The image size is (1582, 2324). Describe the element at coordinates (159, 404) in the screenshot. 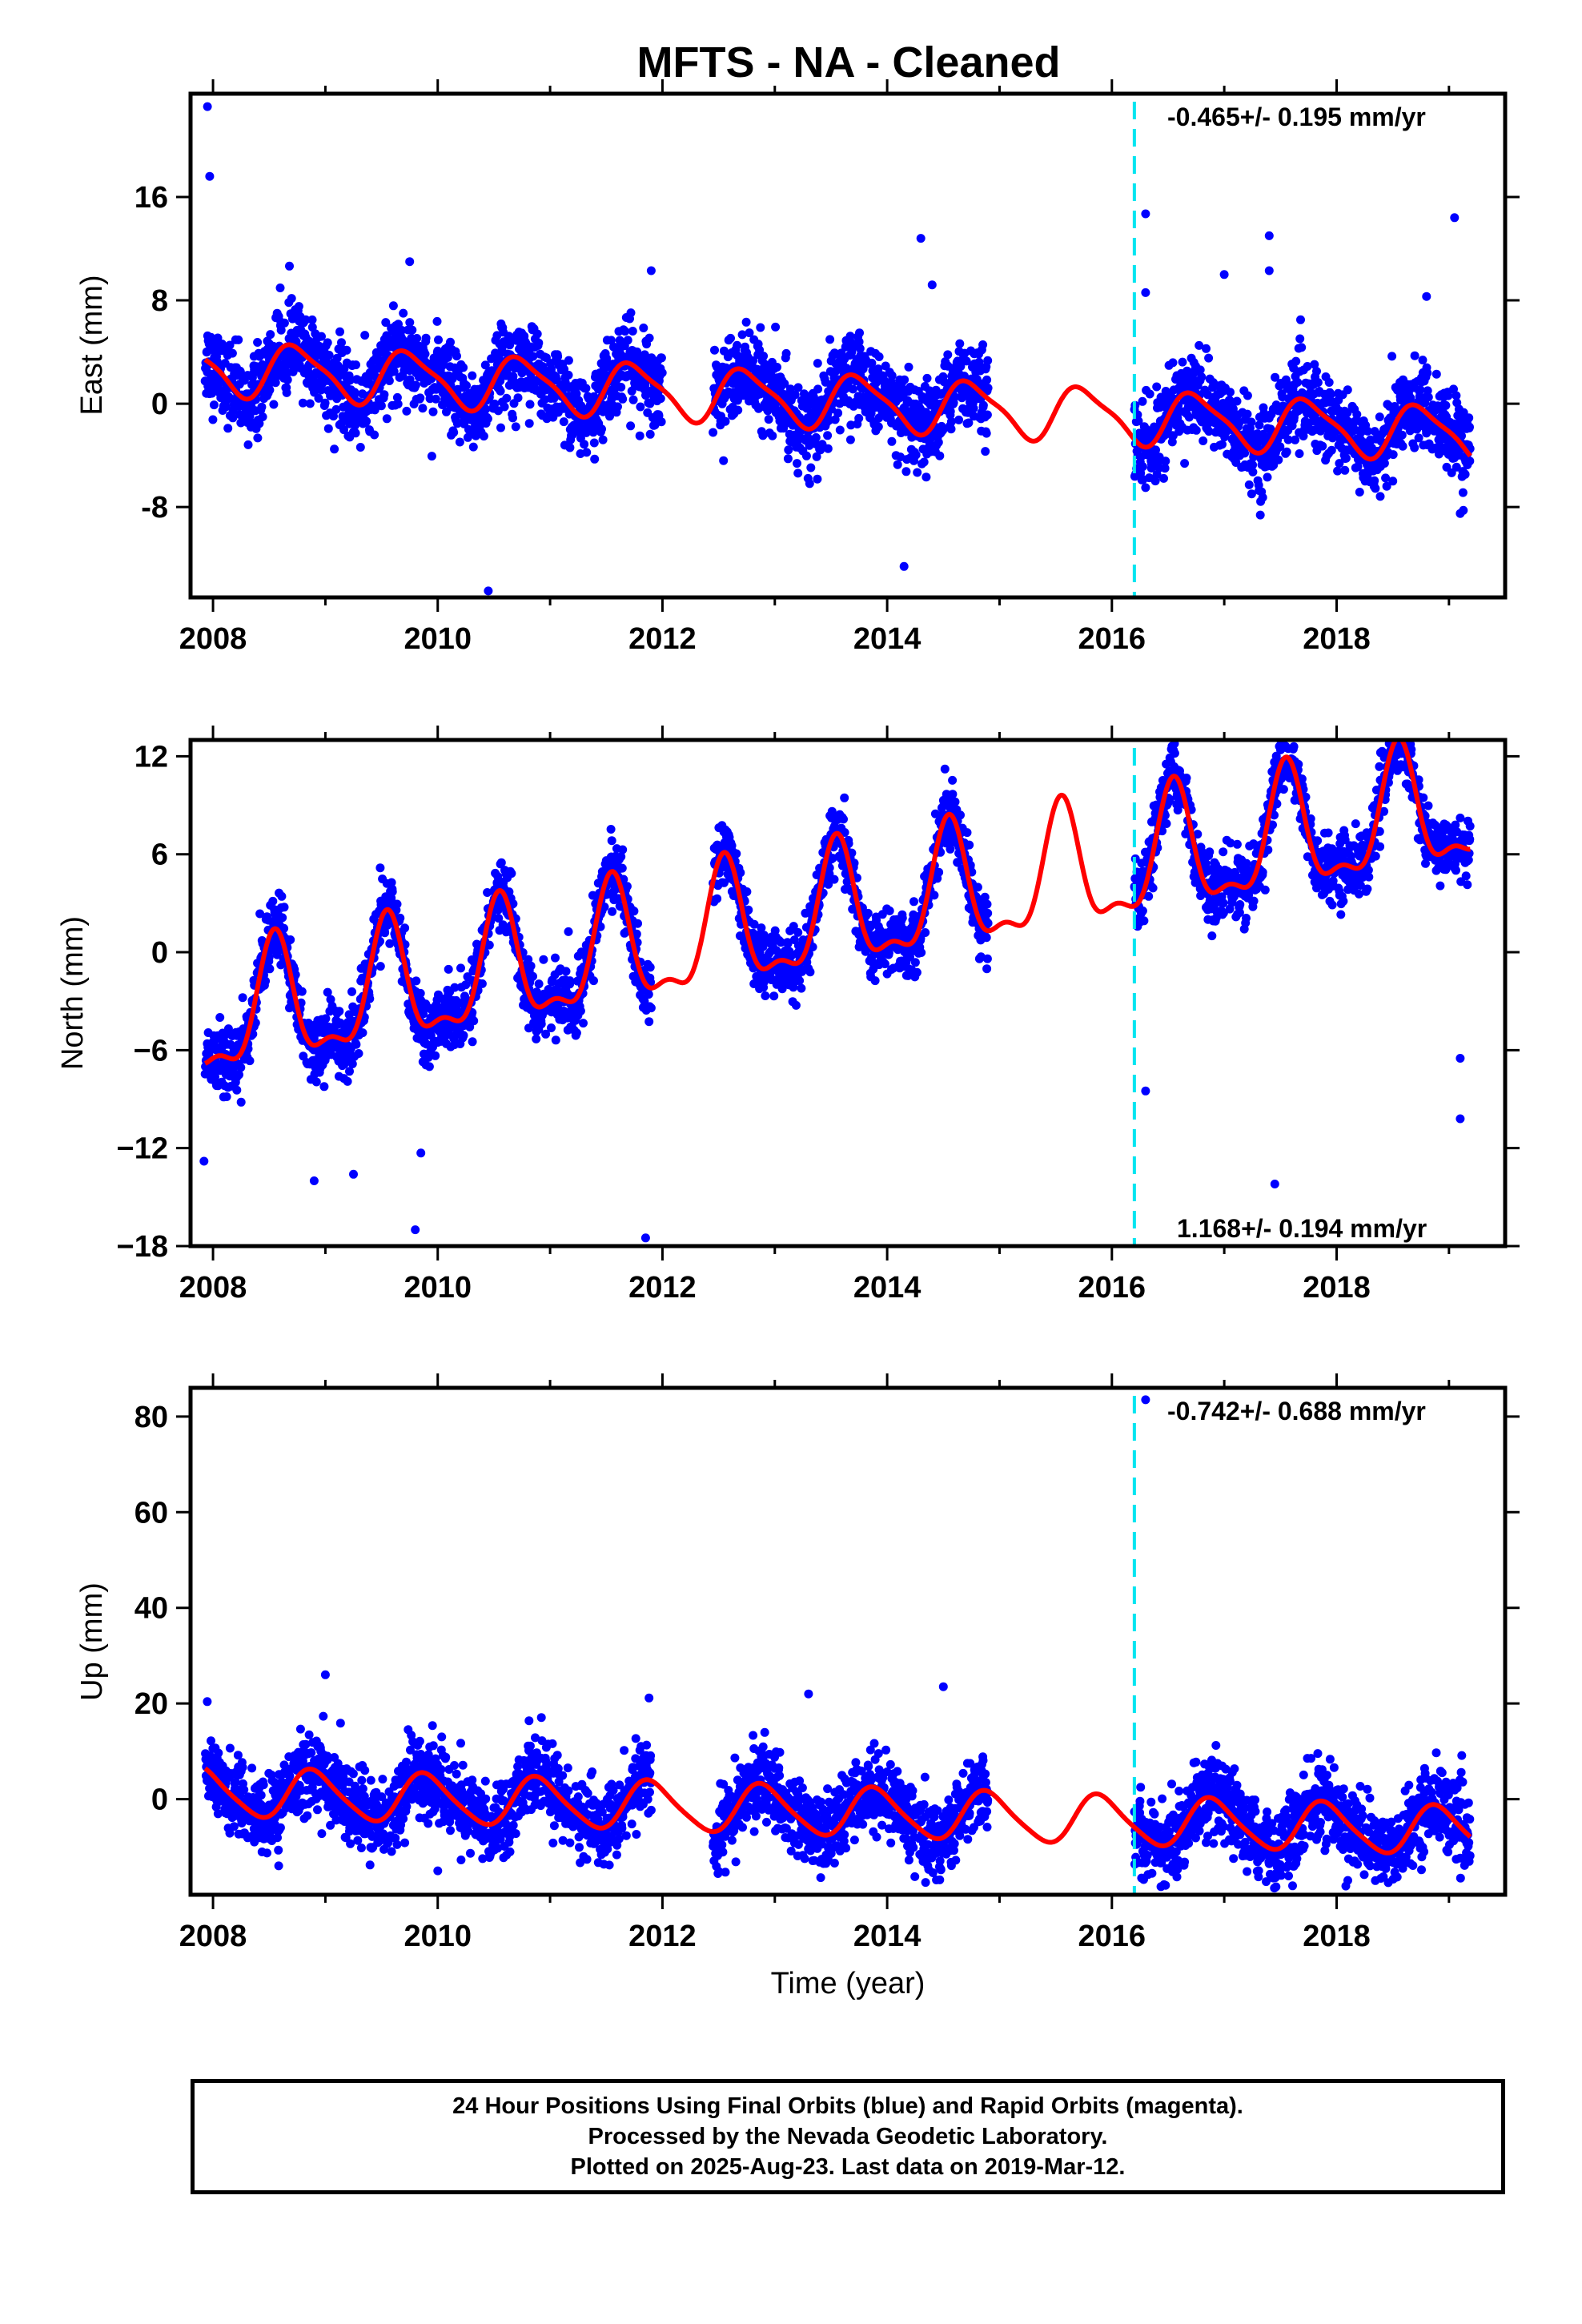

I see `east-y-tick-label: 0` at that location.